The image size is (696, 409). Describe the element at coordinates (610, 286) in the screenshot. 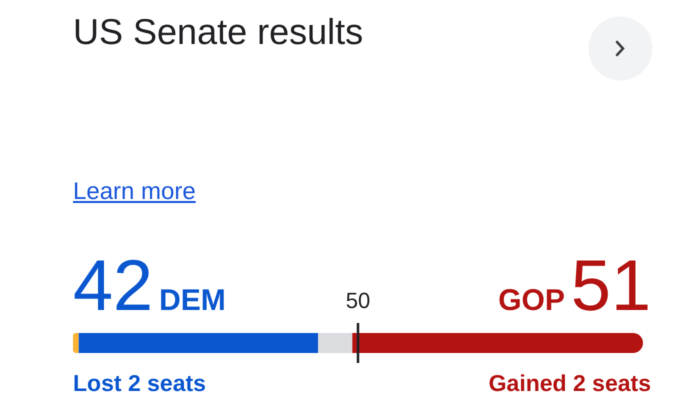

I see `data-label: 51` at that location.